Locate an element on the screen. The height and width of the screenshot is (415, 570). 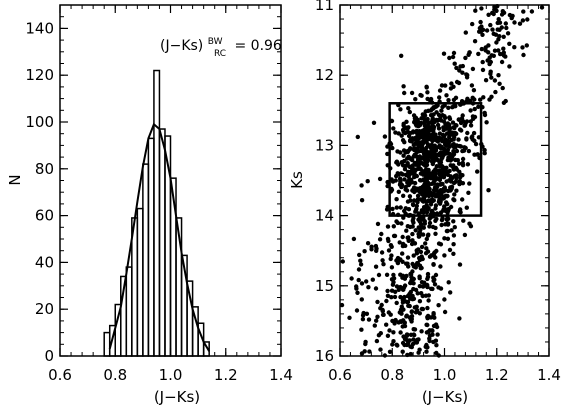
cmd-ylabel: Ks is located at coordinates (297, 180).